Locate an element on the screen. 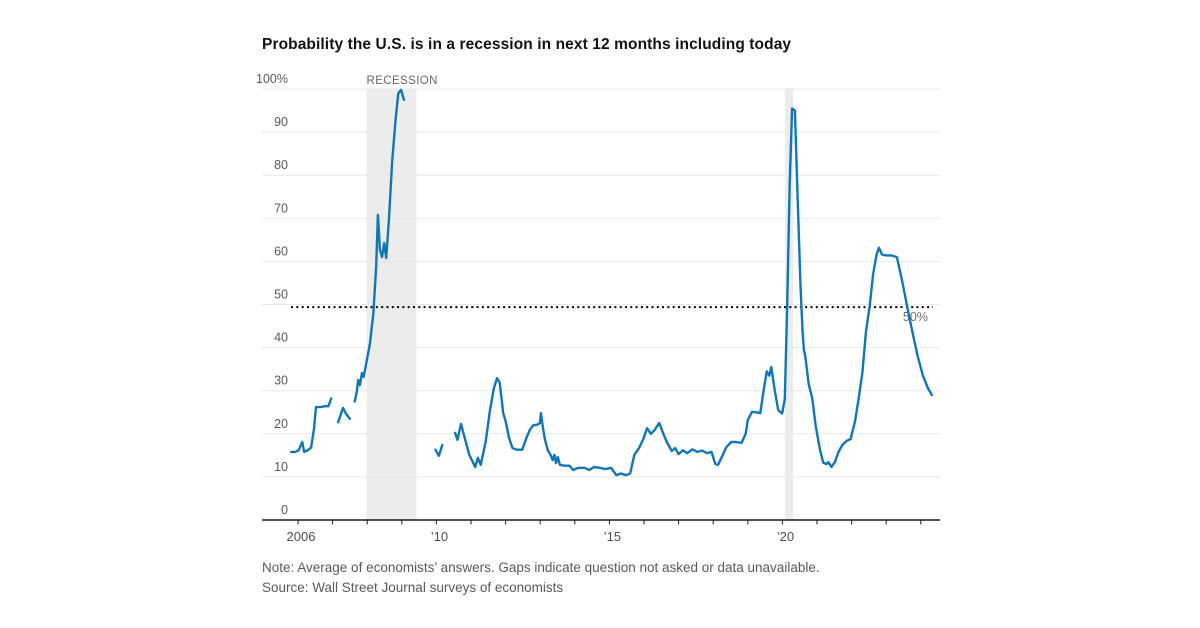 The width and height of the screenshot is (1200, 628). recession-band-label: RECESSION is located at coordinates (402, 81).